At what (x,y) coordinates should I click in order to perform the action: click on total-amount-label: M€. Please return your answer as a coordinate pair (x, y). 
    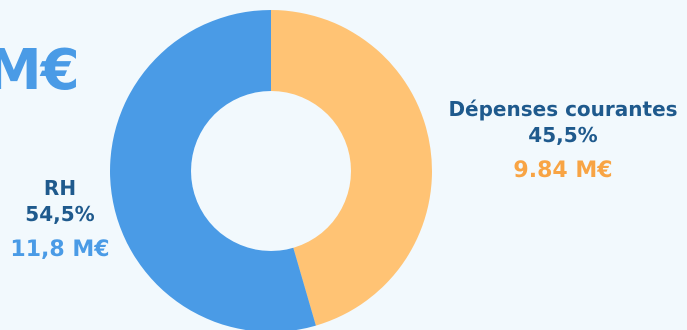
    Looking at the image, I should click on (40, 70).